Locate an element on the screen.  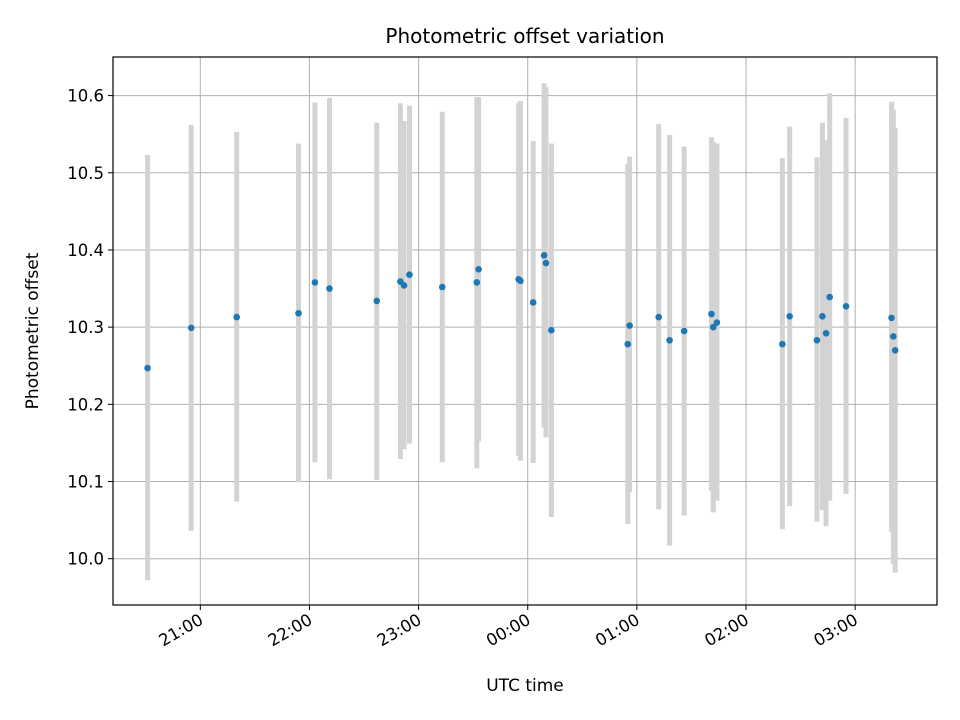
y-tick-label: 10.5 is located at coordinates (85, 173).